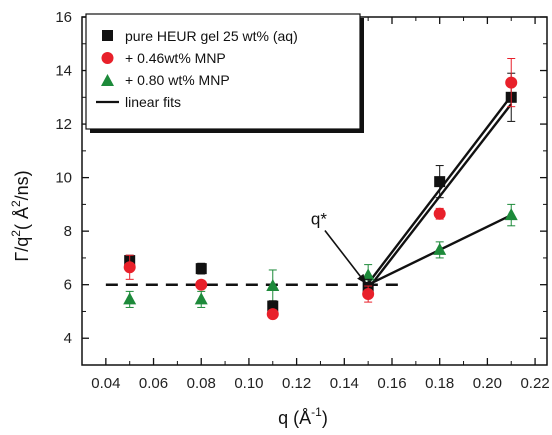 The width and height of the screenshot is (552, 435). What do you see at coordinates (153, 102) in the screenshot?
I see `legend-label-fits: linear fits` at bounding box center [153, 102].